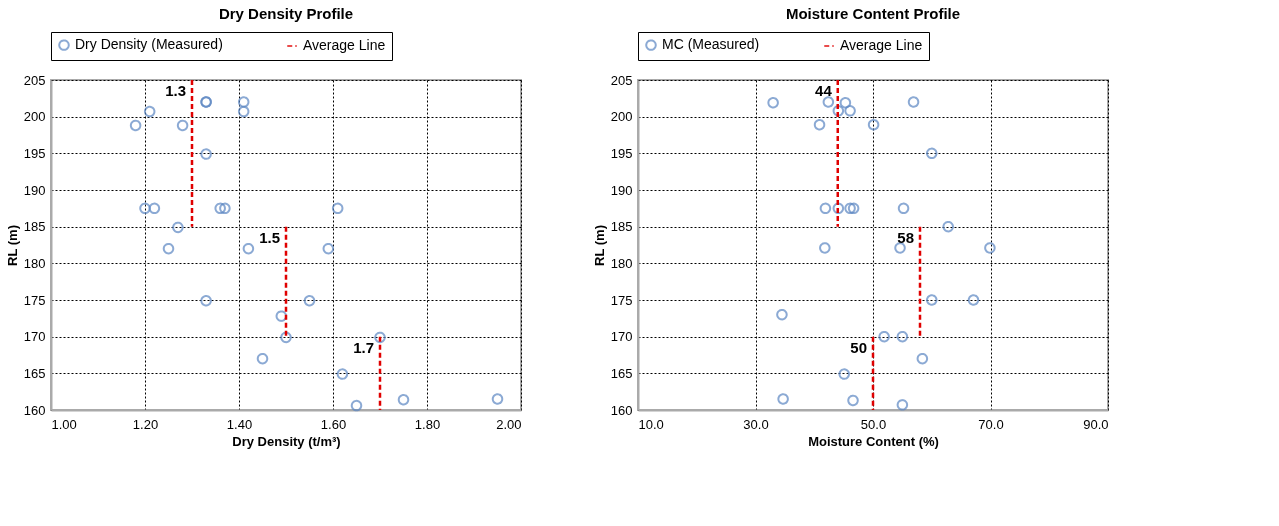  Describe the element at coordinates (427, 424) in the screenshot. I see `x-tick-label: 1.80` at that location.